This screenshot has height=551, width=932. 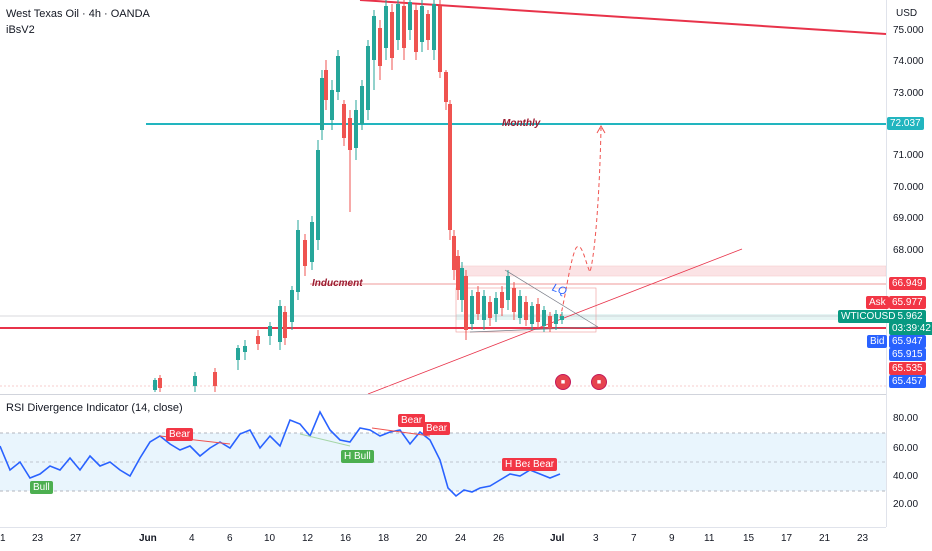 What do you see at coordinates (78, 14) in the screenshot?
I see `symbol-title: West Texas Oil · 4h · OANDA` at bounding box center [78, 14].